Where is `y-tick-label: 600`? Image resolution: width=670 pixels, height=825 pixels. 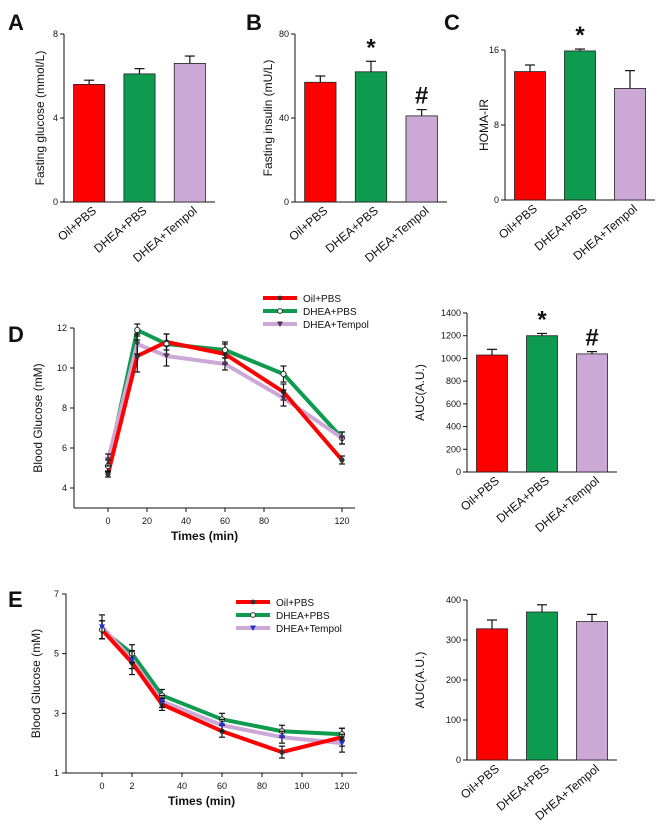
y-tick-label: 600 is located at coordinates (453, 404).